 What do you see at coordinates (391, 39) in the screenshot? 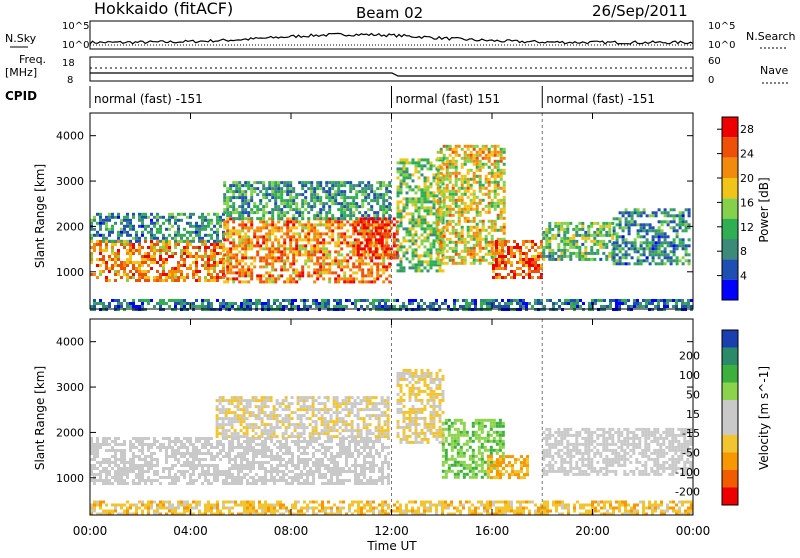
I see `nsky-trace` at bounding box center [391, 39].